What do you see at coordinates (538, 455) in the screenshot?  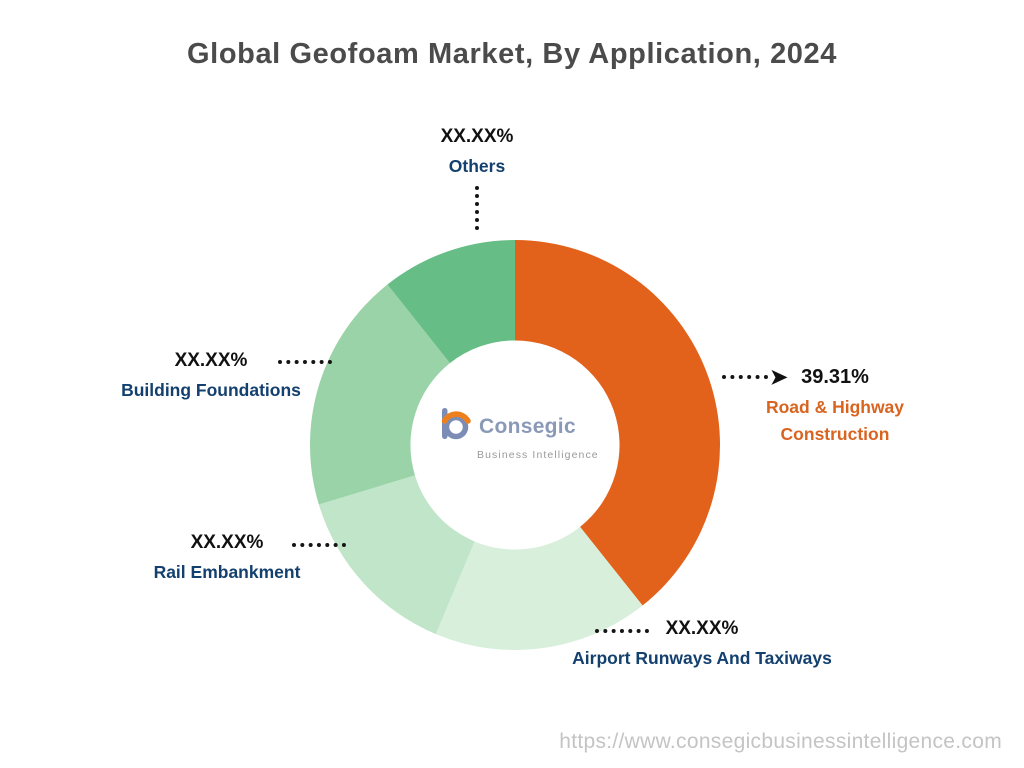 I see `logo-tagline: Business Intelligence` at bounding box center [538, 455].